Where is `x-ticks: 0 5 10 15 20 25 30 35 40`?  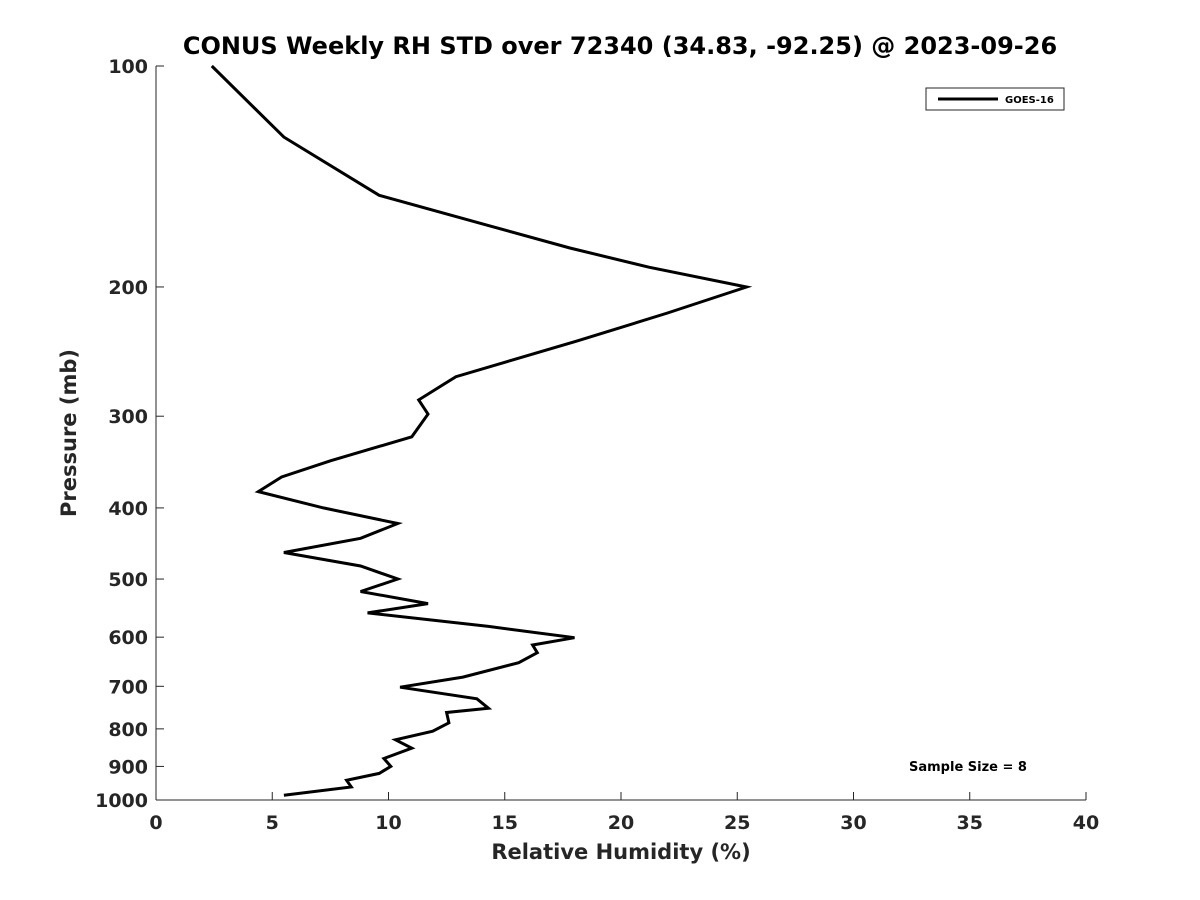 x-ticks: 0 5 10 15 20 25 30 35 40 is located at coordinates (624, 813).